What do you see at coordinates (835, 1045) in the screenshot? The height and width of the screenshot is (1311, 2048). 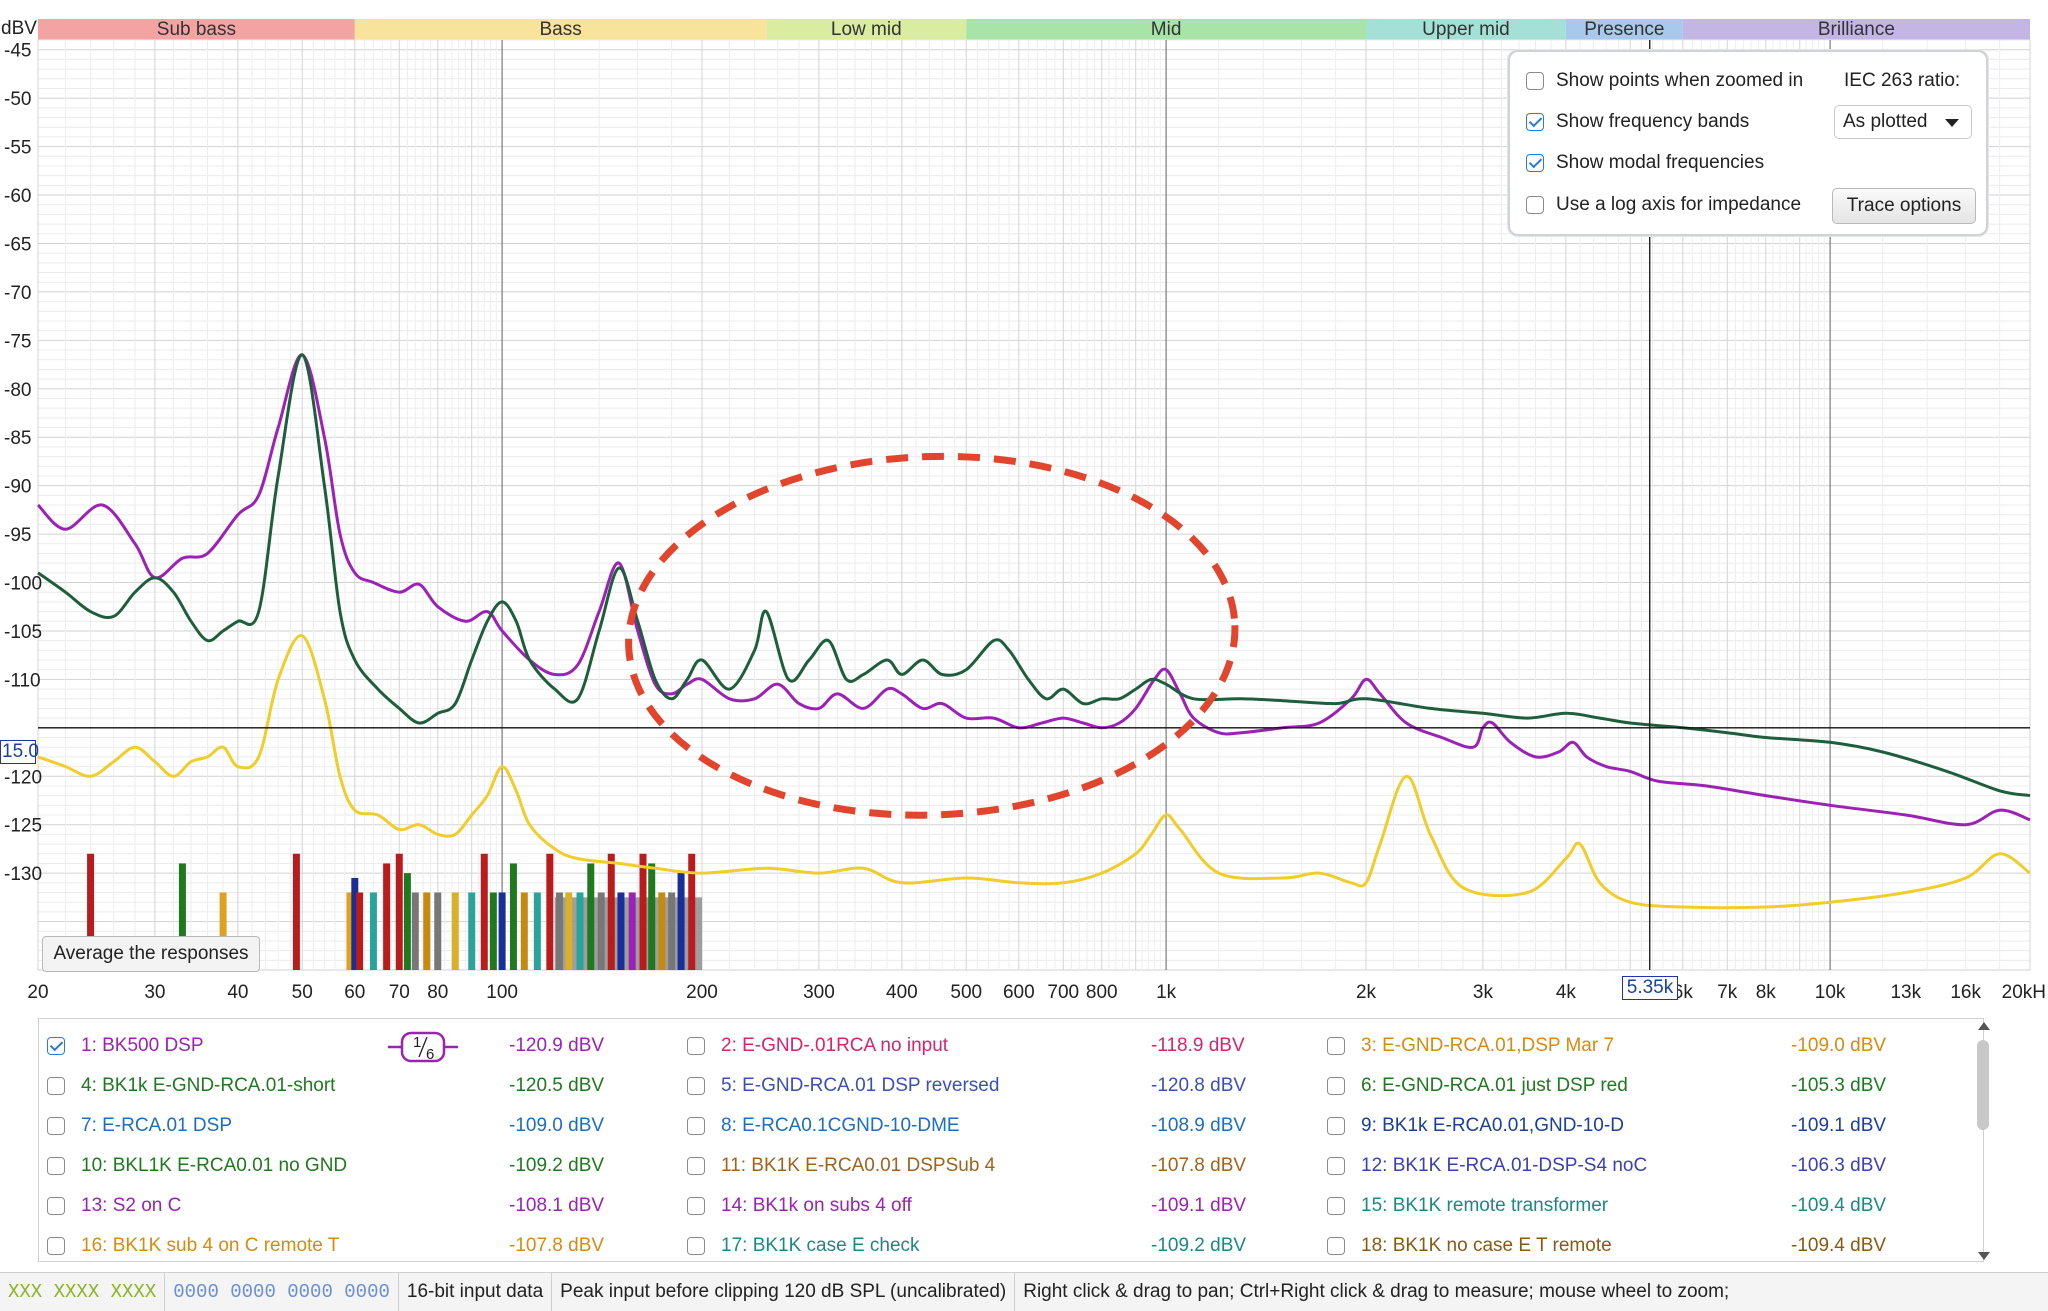 I see `measurement-name: 2: E-GND-.01RCA no input` at bounding box center [835, 1045].